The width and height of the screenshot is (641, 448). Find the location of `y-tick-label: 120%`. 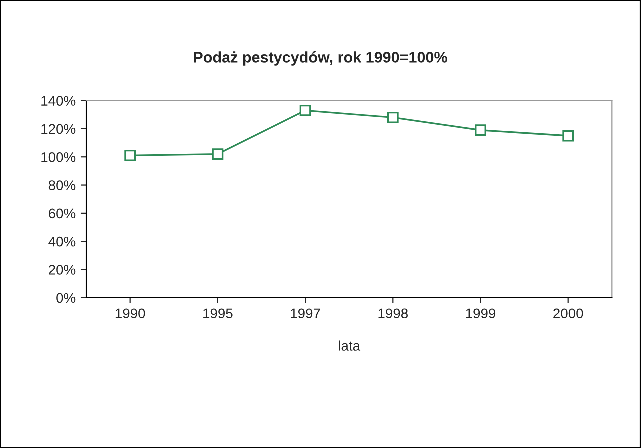

y-tick-label: 120% is located at coordinates (59, 129).